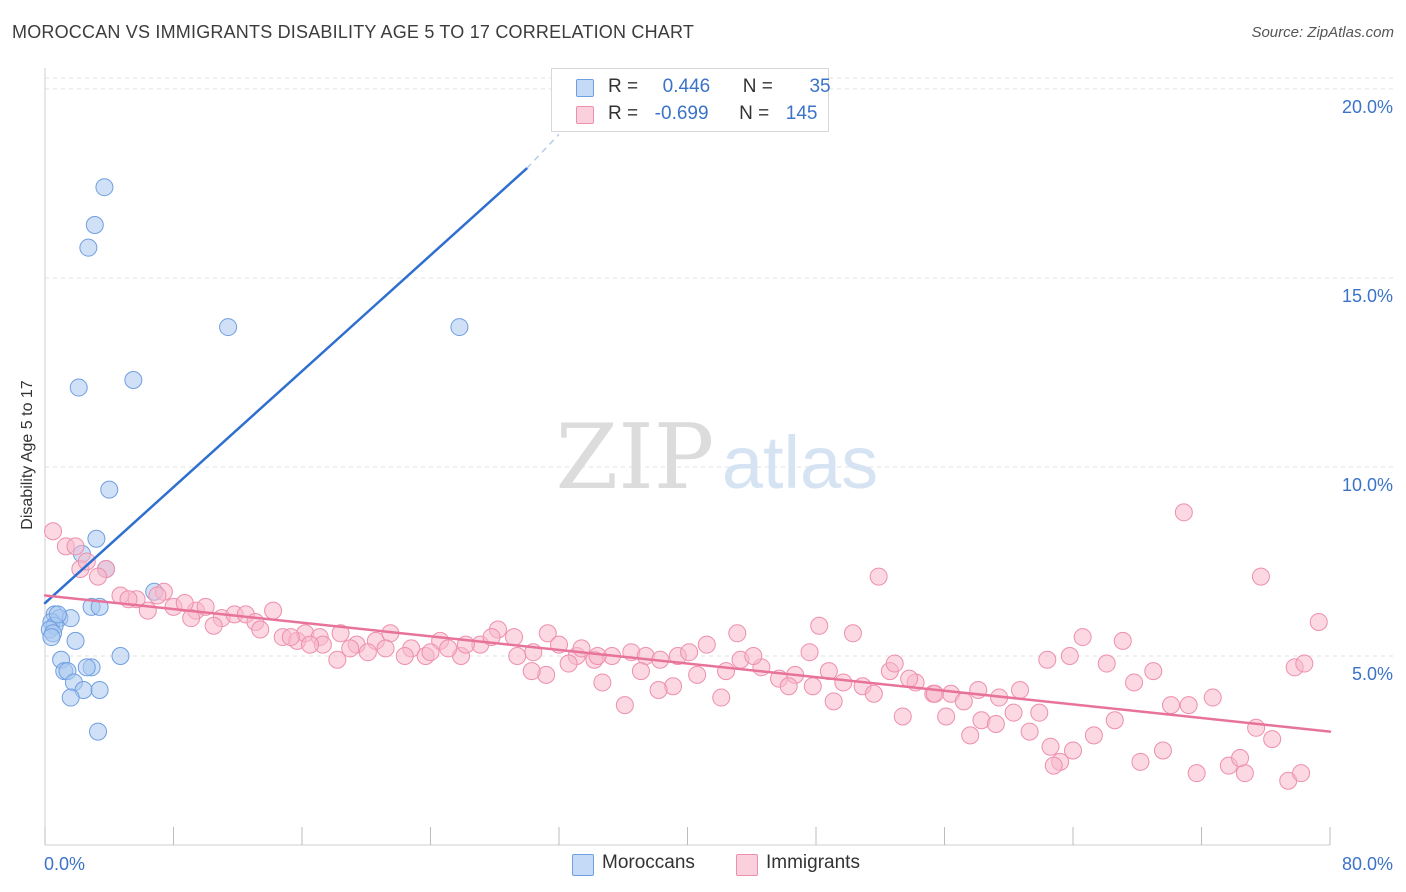  I want to click on n-value-immigrants: 145, so click(801, 113).